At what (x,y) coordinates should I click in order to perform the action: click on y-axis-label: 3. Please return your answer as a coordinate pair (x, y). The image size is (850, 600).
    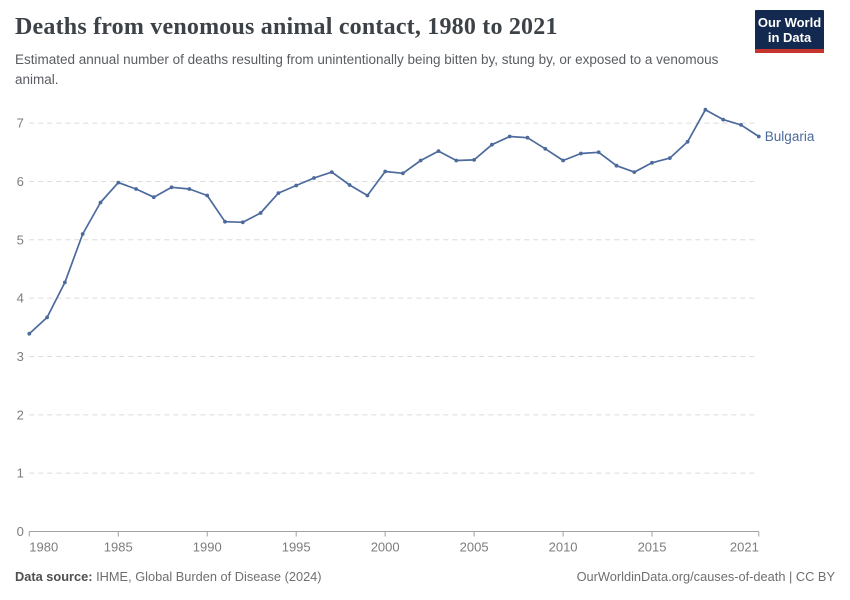
    Looking at the image, I should click on (20, 356).